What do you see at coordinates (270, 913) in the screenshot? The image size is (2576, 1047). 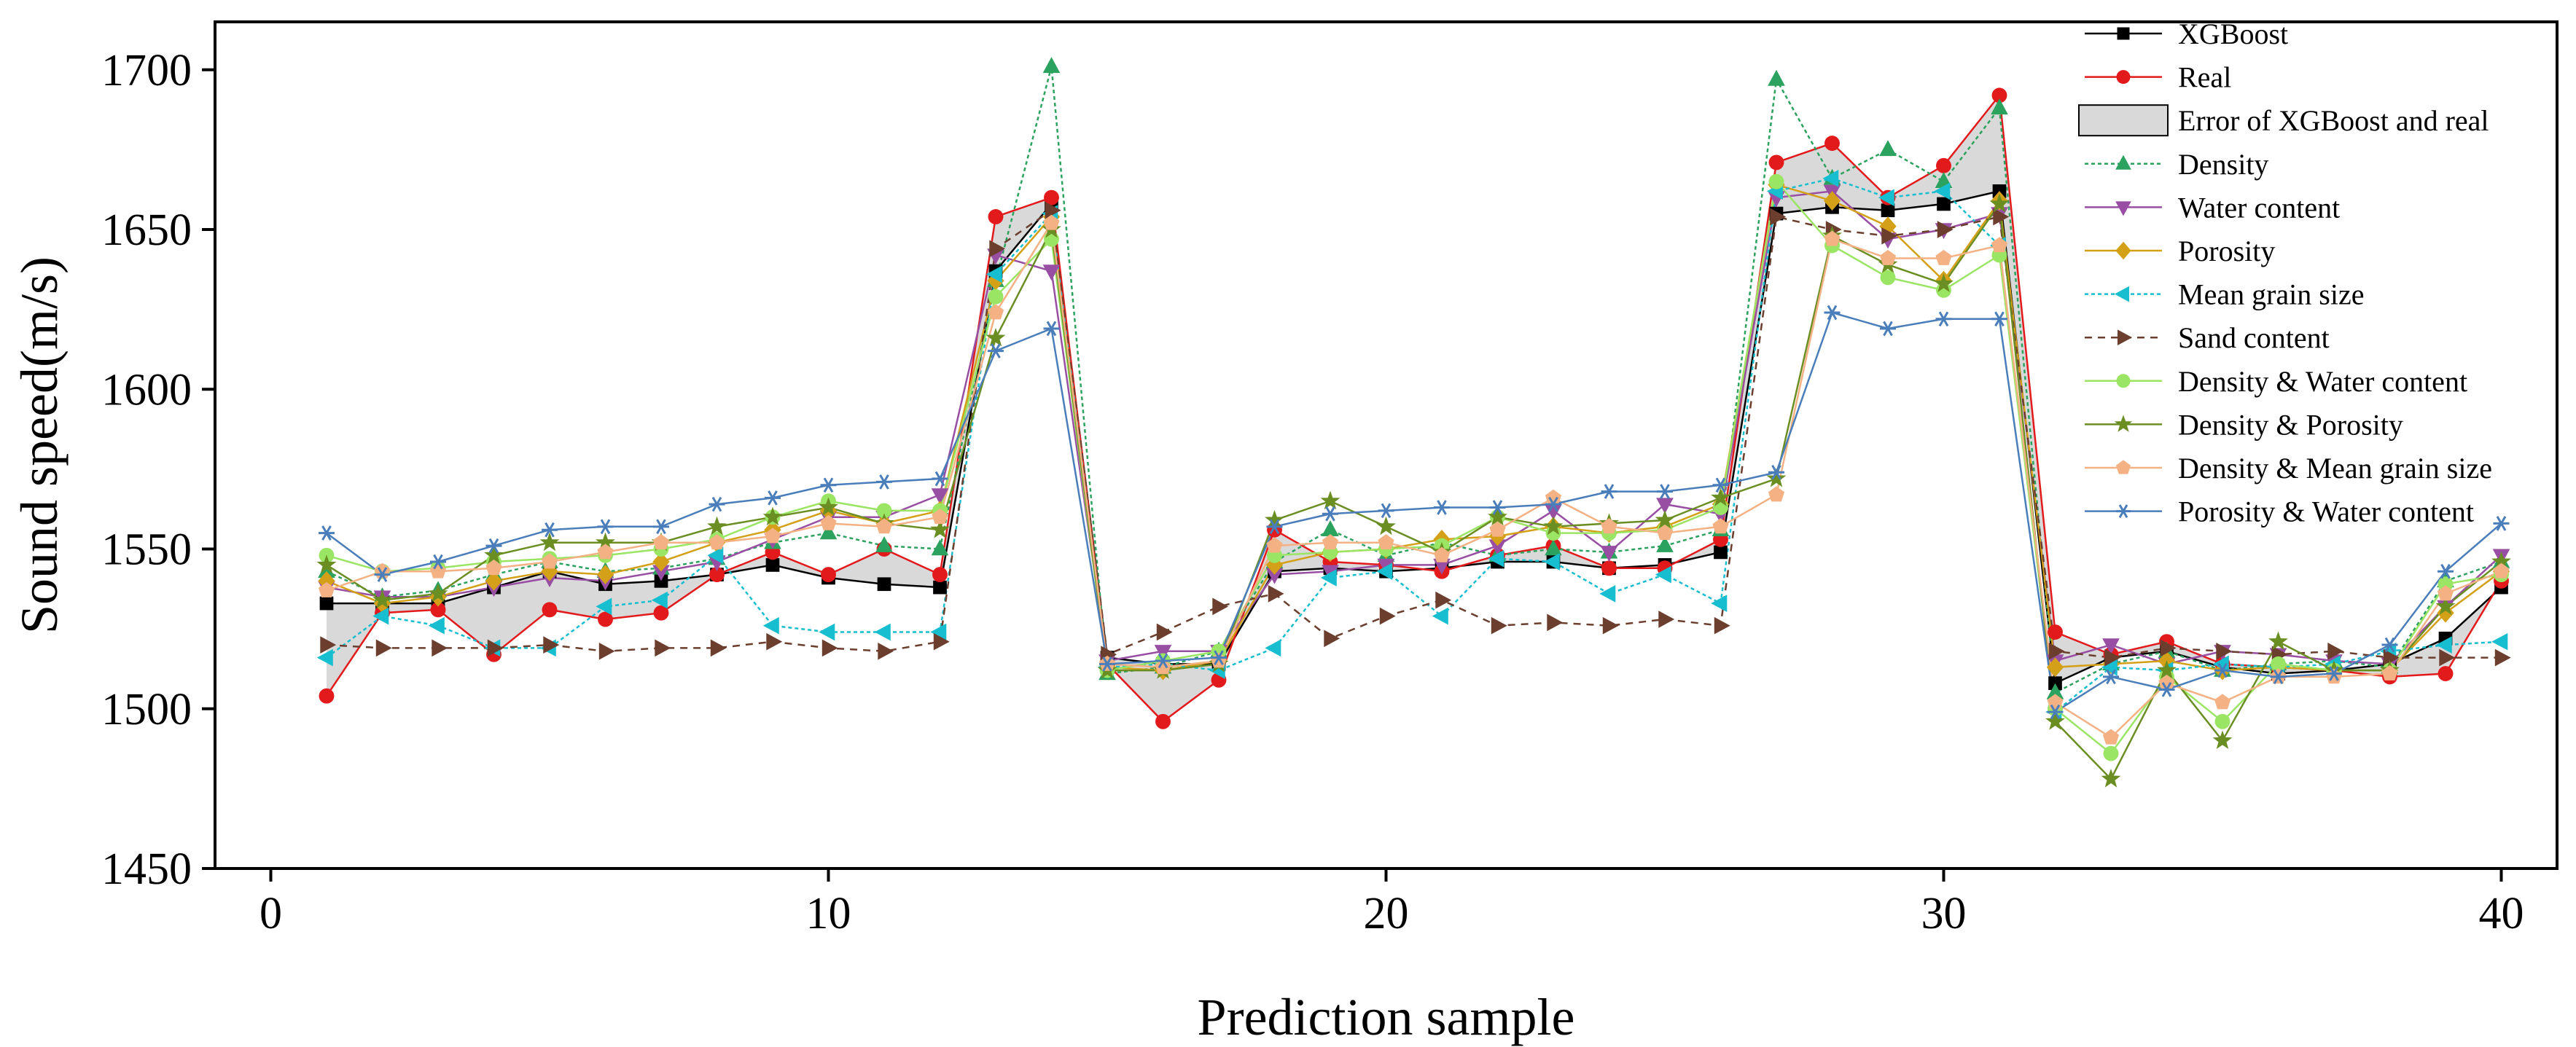 I see `x-tick-label: 0` at bounding box center [270, 913].